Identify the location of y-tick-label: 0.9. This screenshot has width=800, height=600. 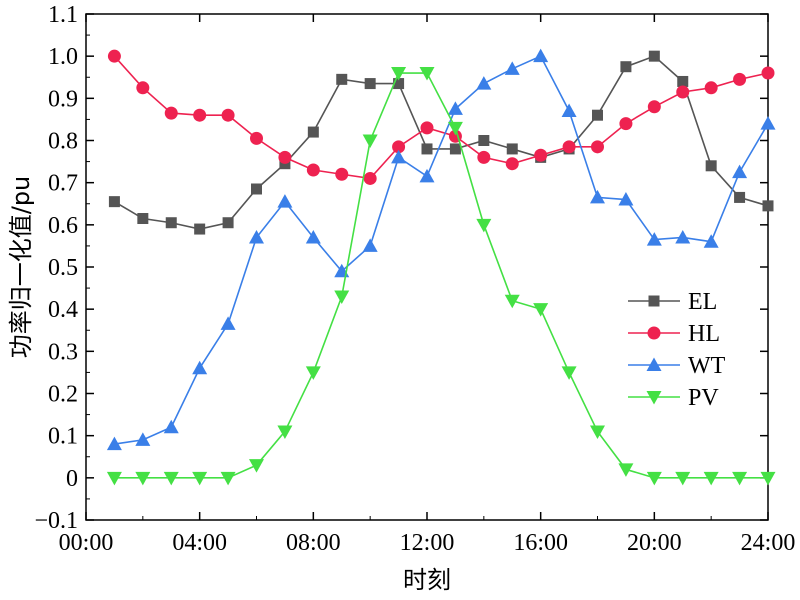
(63, 99).